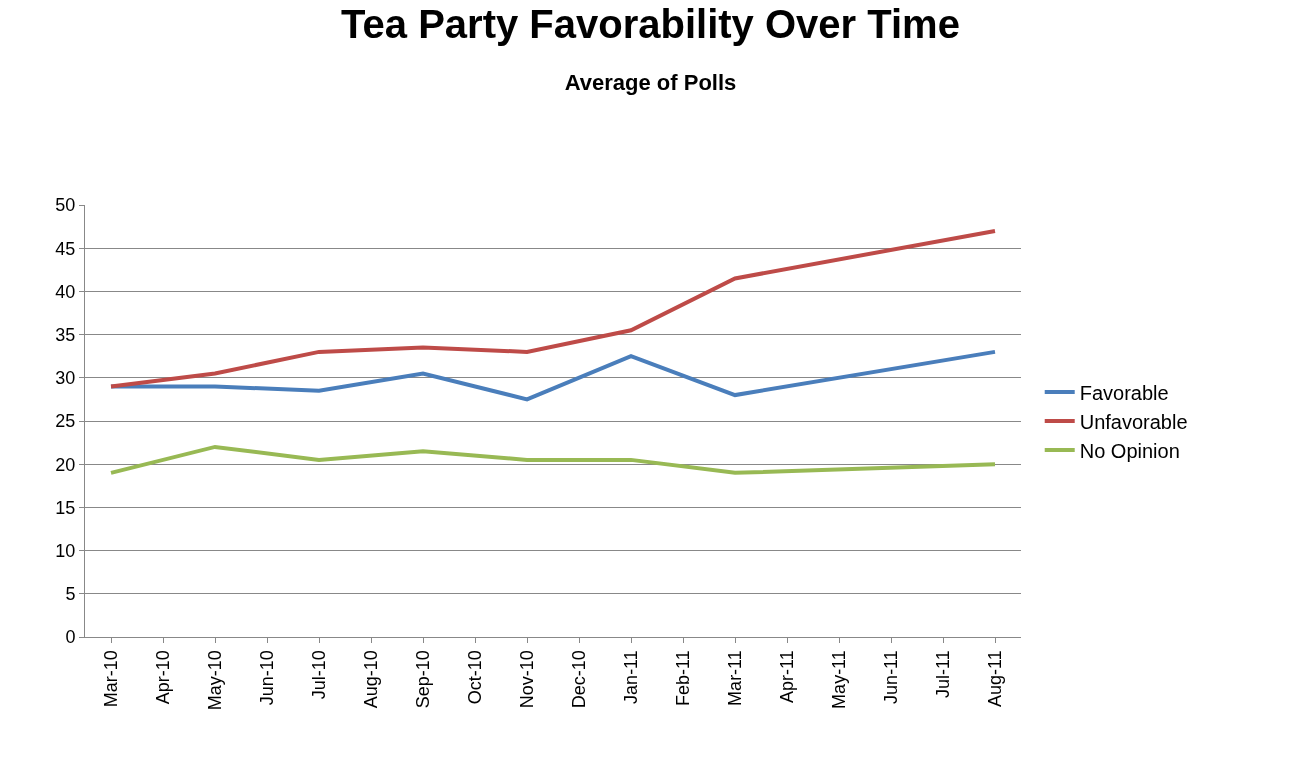 The height and width of the screenshot is (757, 1301). What do you see at coordinates (994, 678) in the screenshot?
I see `x-tick-label: Aug-11` at bounding box center [994, 678].